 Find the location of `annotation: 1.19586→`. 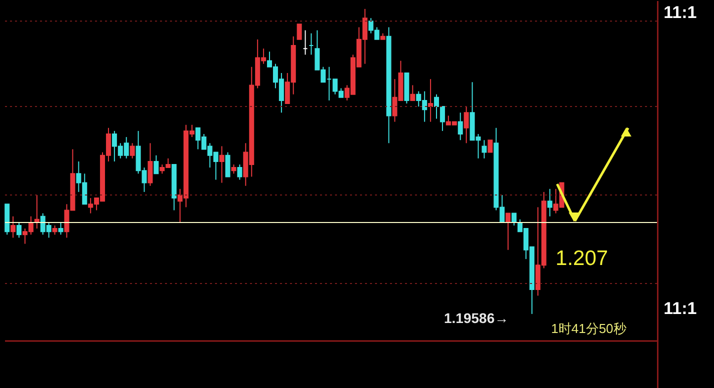

annotation: 1.19586→ is located at coordinates (476, 318).